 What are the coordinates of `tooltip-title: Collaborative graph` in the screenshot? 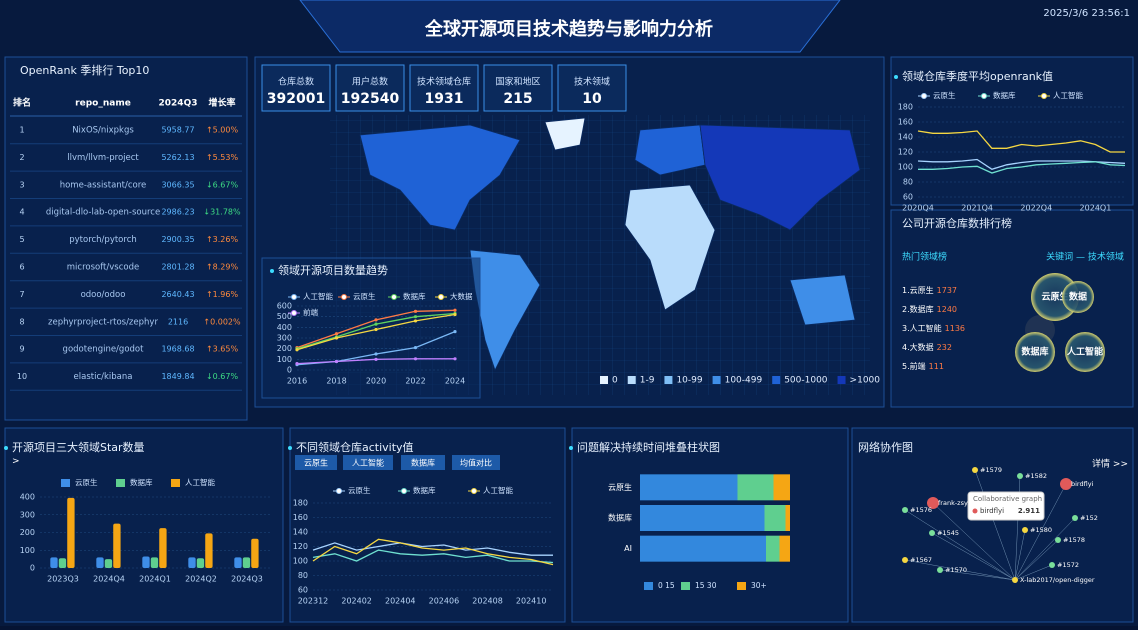 It's located at (1007, 499).